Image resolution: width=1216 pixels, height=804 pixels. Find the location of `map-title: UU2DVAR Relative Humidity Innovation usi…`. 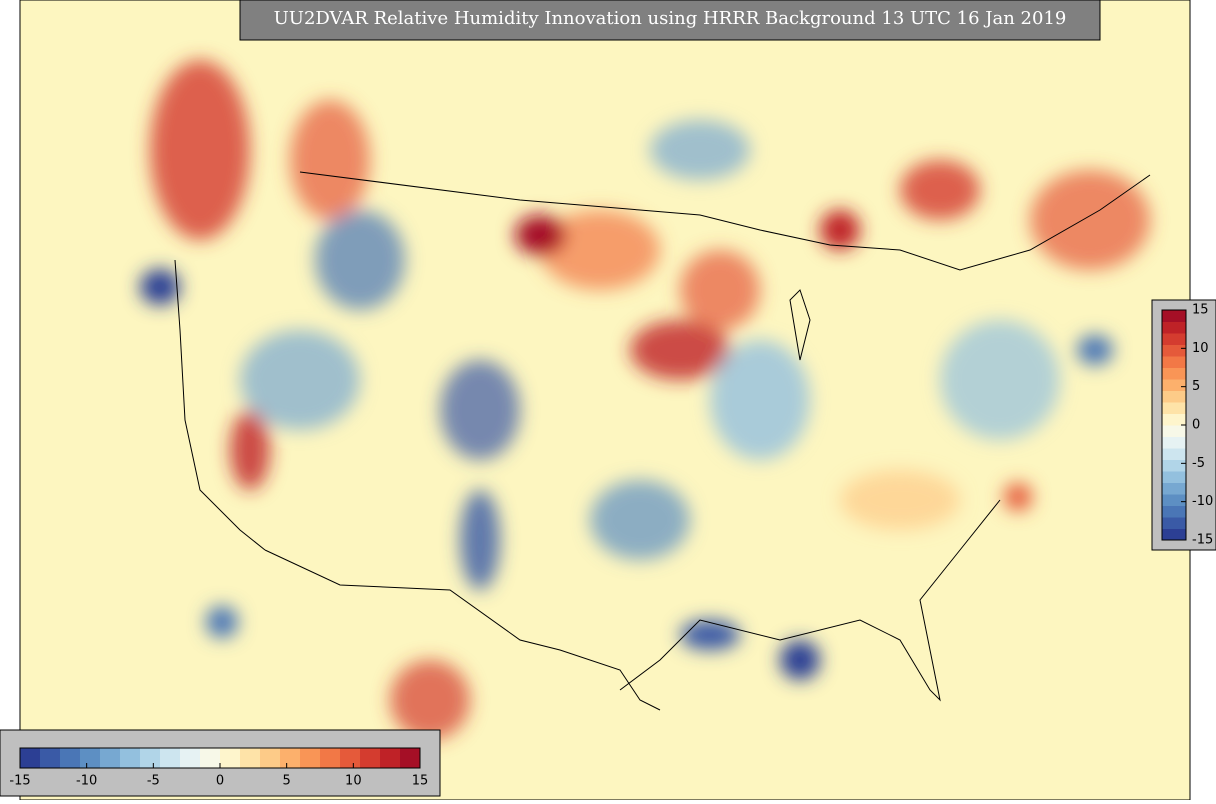

map-title: UU2DVAR Relative Humidity Innovation usi… is located at coordinates (670, 18).